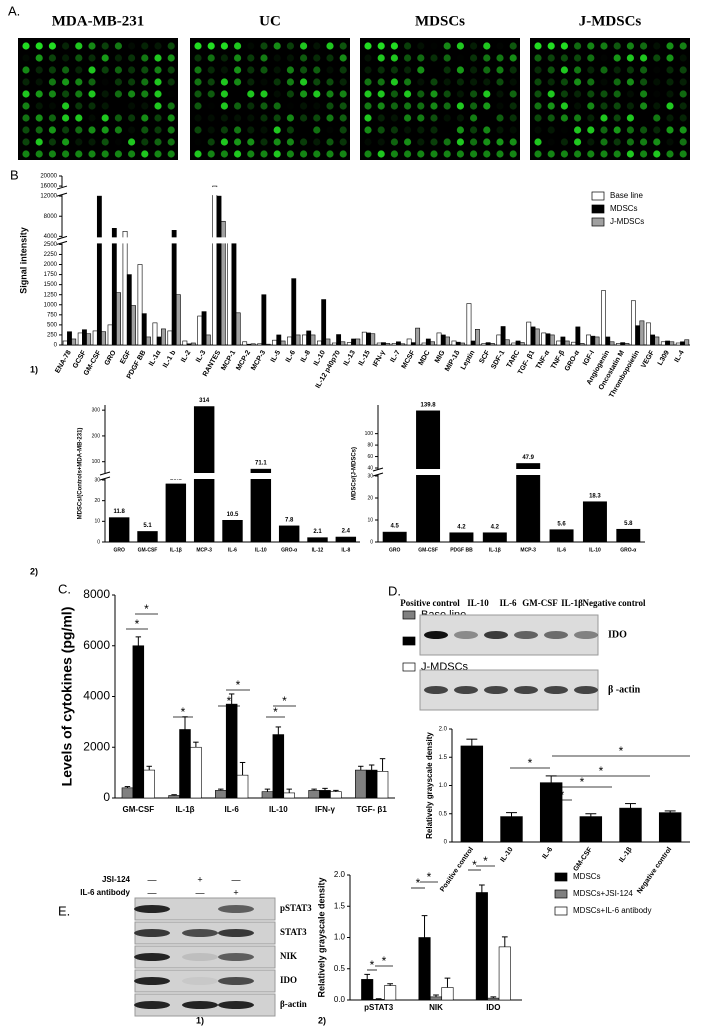  What do you see at coordinates (508, 603) in the screenshot?
I see `lane-label: IL-6` at bounding box center [508, 603].